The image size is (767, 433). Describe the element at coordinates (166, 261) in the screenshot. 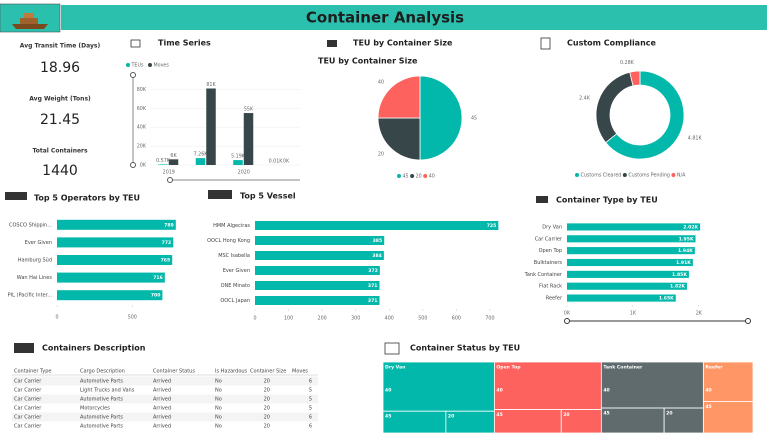

I see `data-label: 765` at that location.